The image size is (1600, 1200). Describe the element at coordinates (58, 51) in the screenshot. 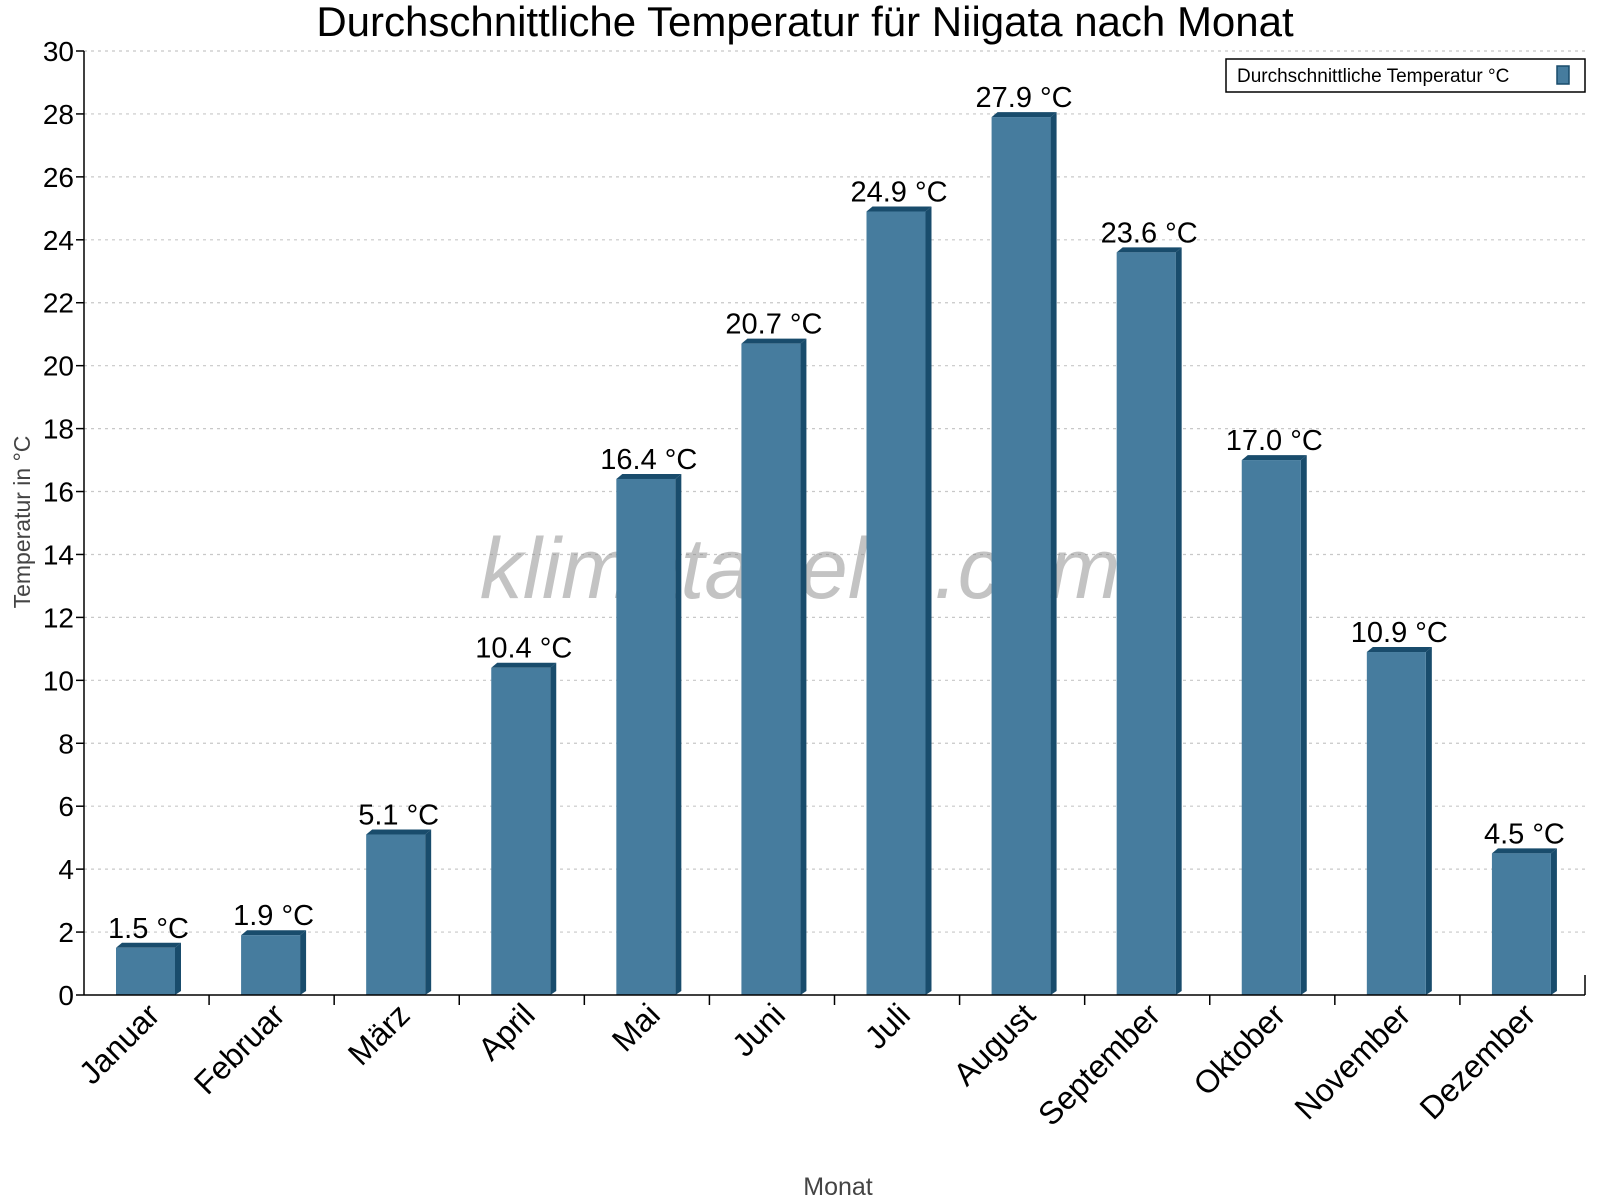

I see `y-tick-label: 30` at that location.